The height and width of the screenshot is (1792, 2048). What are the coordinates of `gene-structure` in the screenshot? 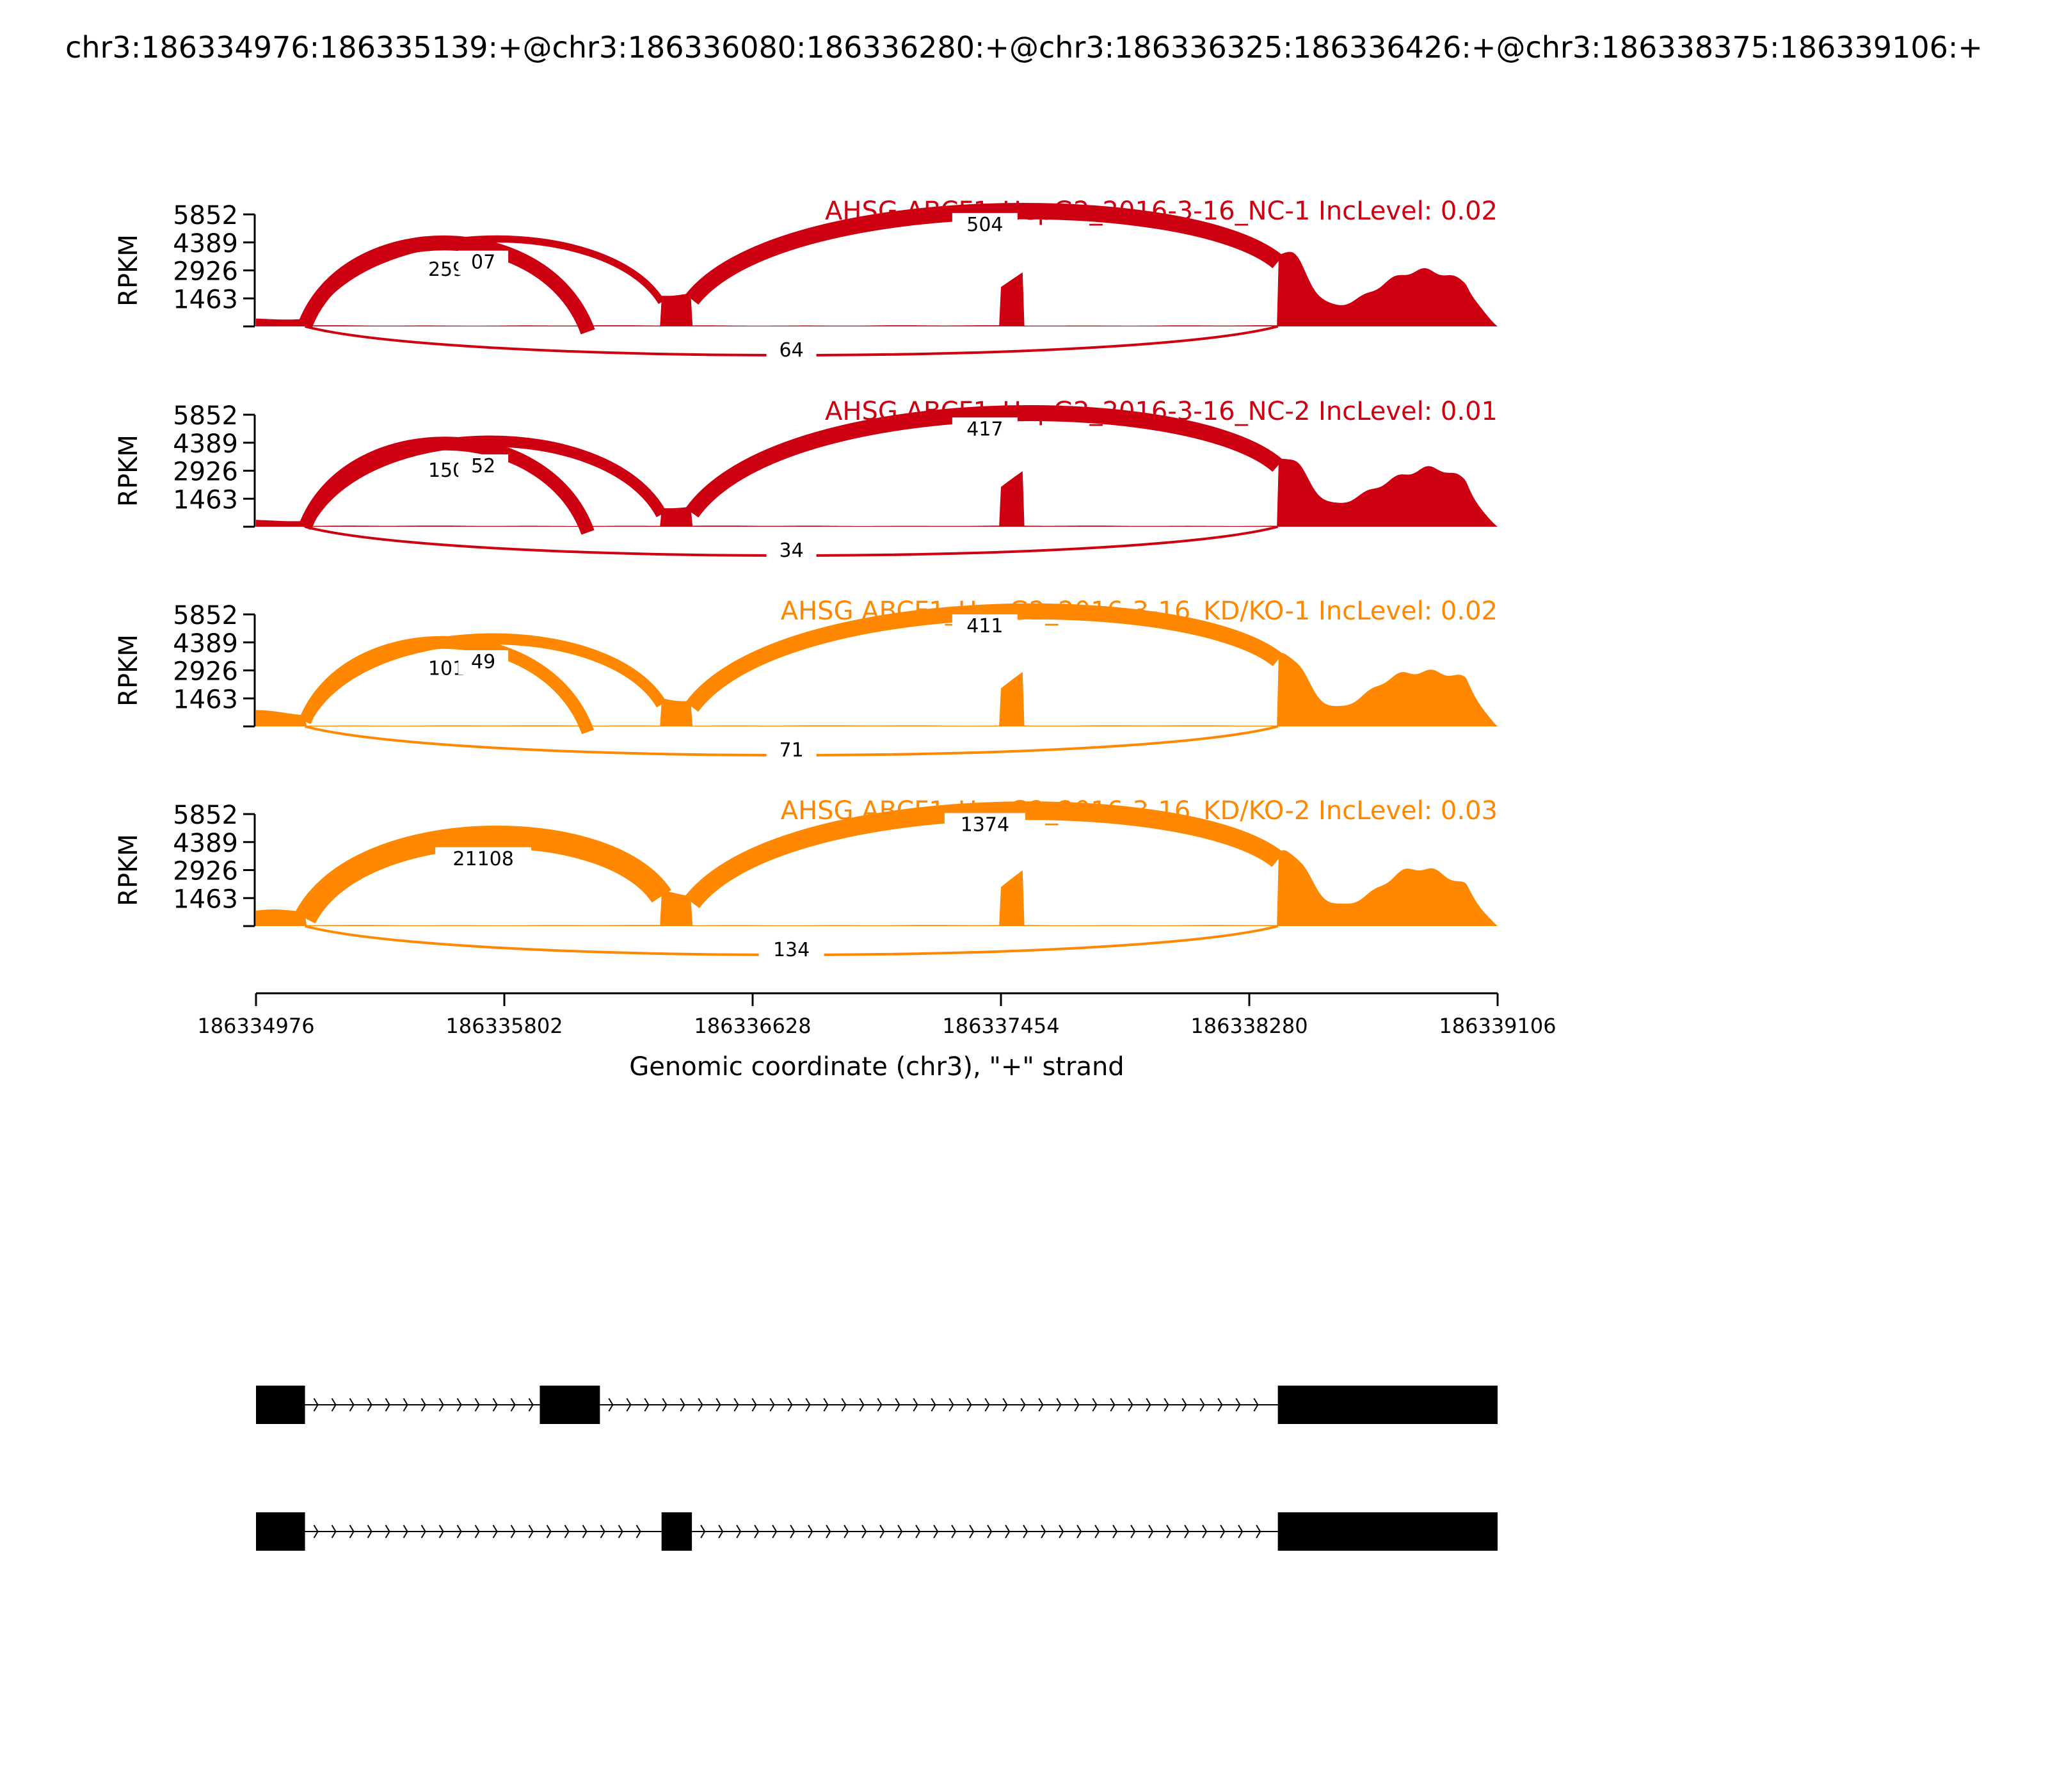 It's located at (877, 1468).